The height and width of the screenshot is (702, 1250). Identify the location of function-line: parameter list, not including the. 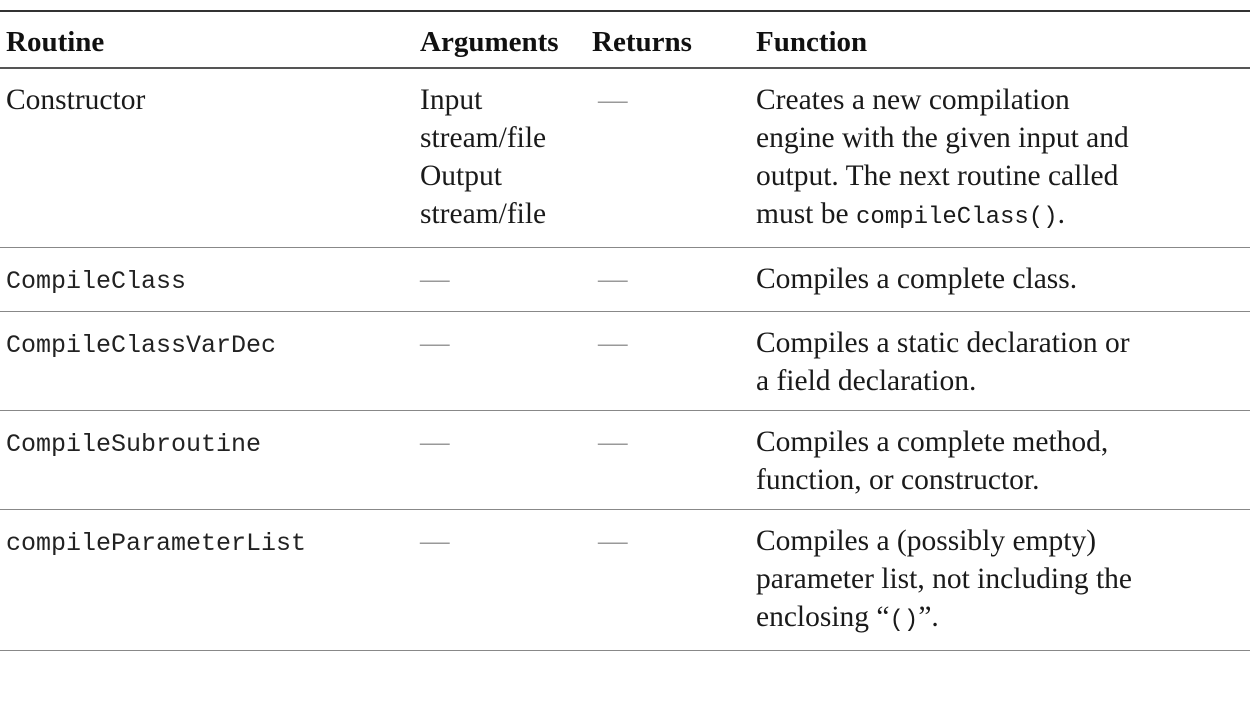
(944, 579).